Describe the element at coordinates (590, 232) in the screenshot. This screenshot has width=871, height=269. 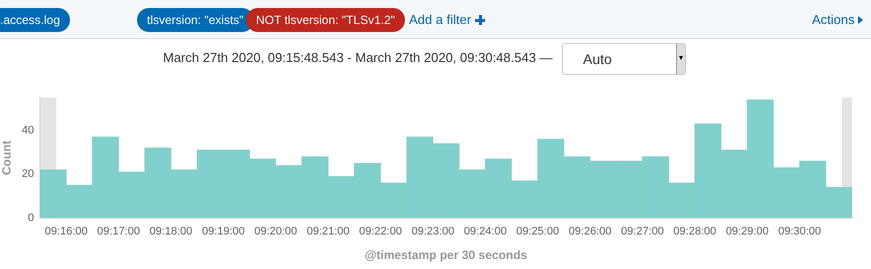
I see `x-tick-label: 09:26:00` at that location.